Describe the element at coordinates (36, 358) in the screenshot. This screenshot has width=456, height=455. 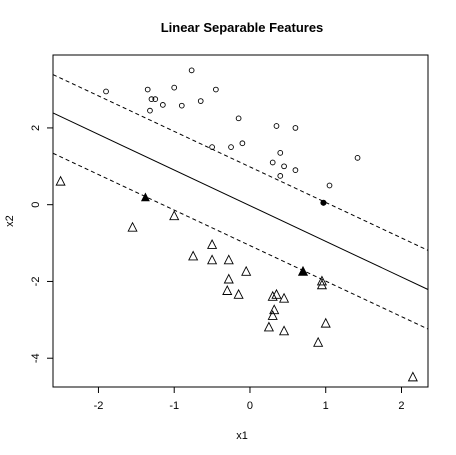
I see `y-tick-label: -4` at that location.